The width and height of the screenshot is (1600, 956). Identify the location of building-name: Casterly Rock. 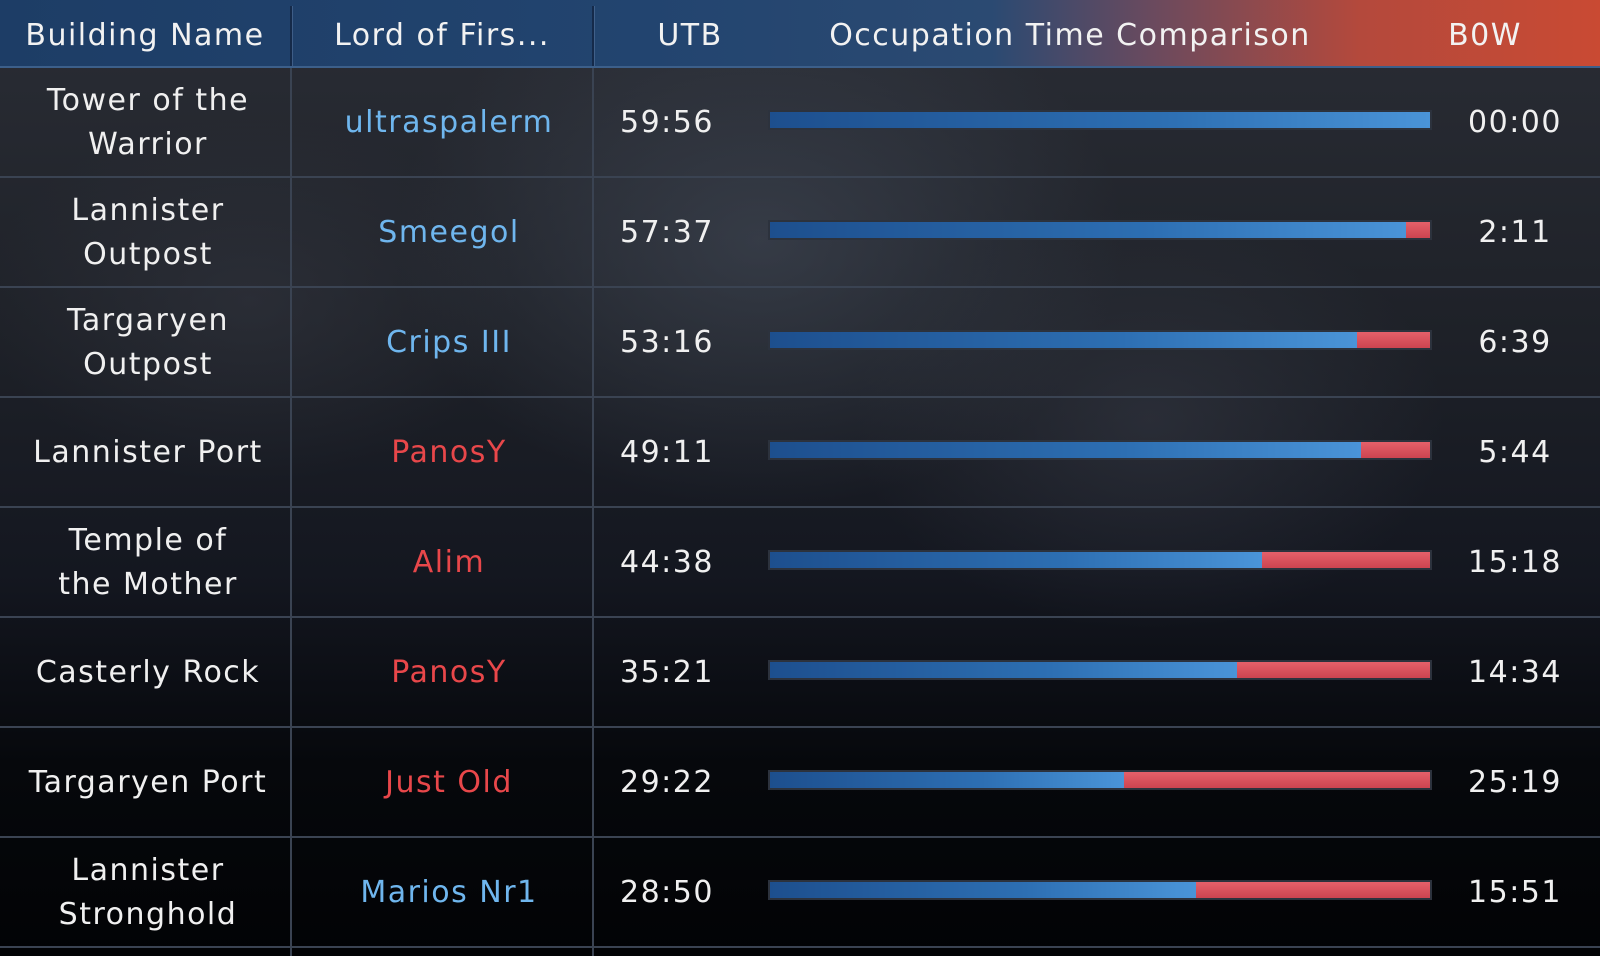
(148, 672).